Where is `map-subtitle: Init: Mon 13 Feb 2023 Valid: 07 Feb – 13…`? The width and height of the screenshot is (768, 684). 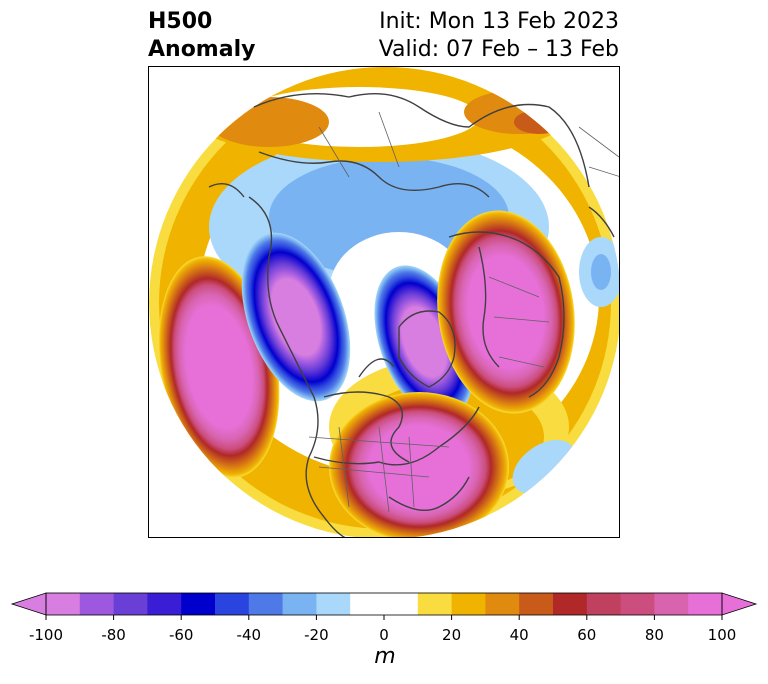
map-subtitle: Init: Mon 13 Feb 2023 Valid: 07 Feb – 13… is located at coordinates (499, 36).